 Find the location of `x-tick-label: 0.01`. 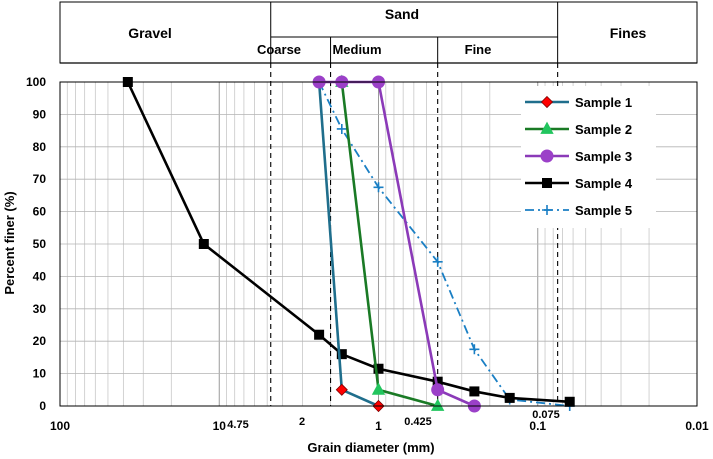

x-tick-label: 0.01 is located at coordinates (697, 426).